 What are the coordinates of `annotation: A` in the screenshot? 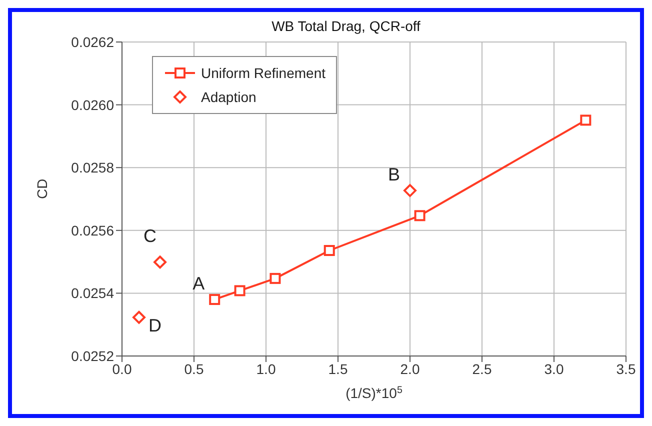 It's located at (198, 283).